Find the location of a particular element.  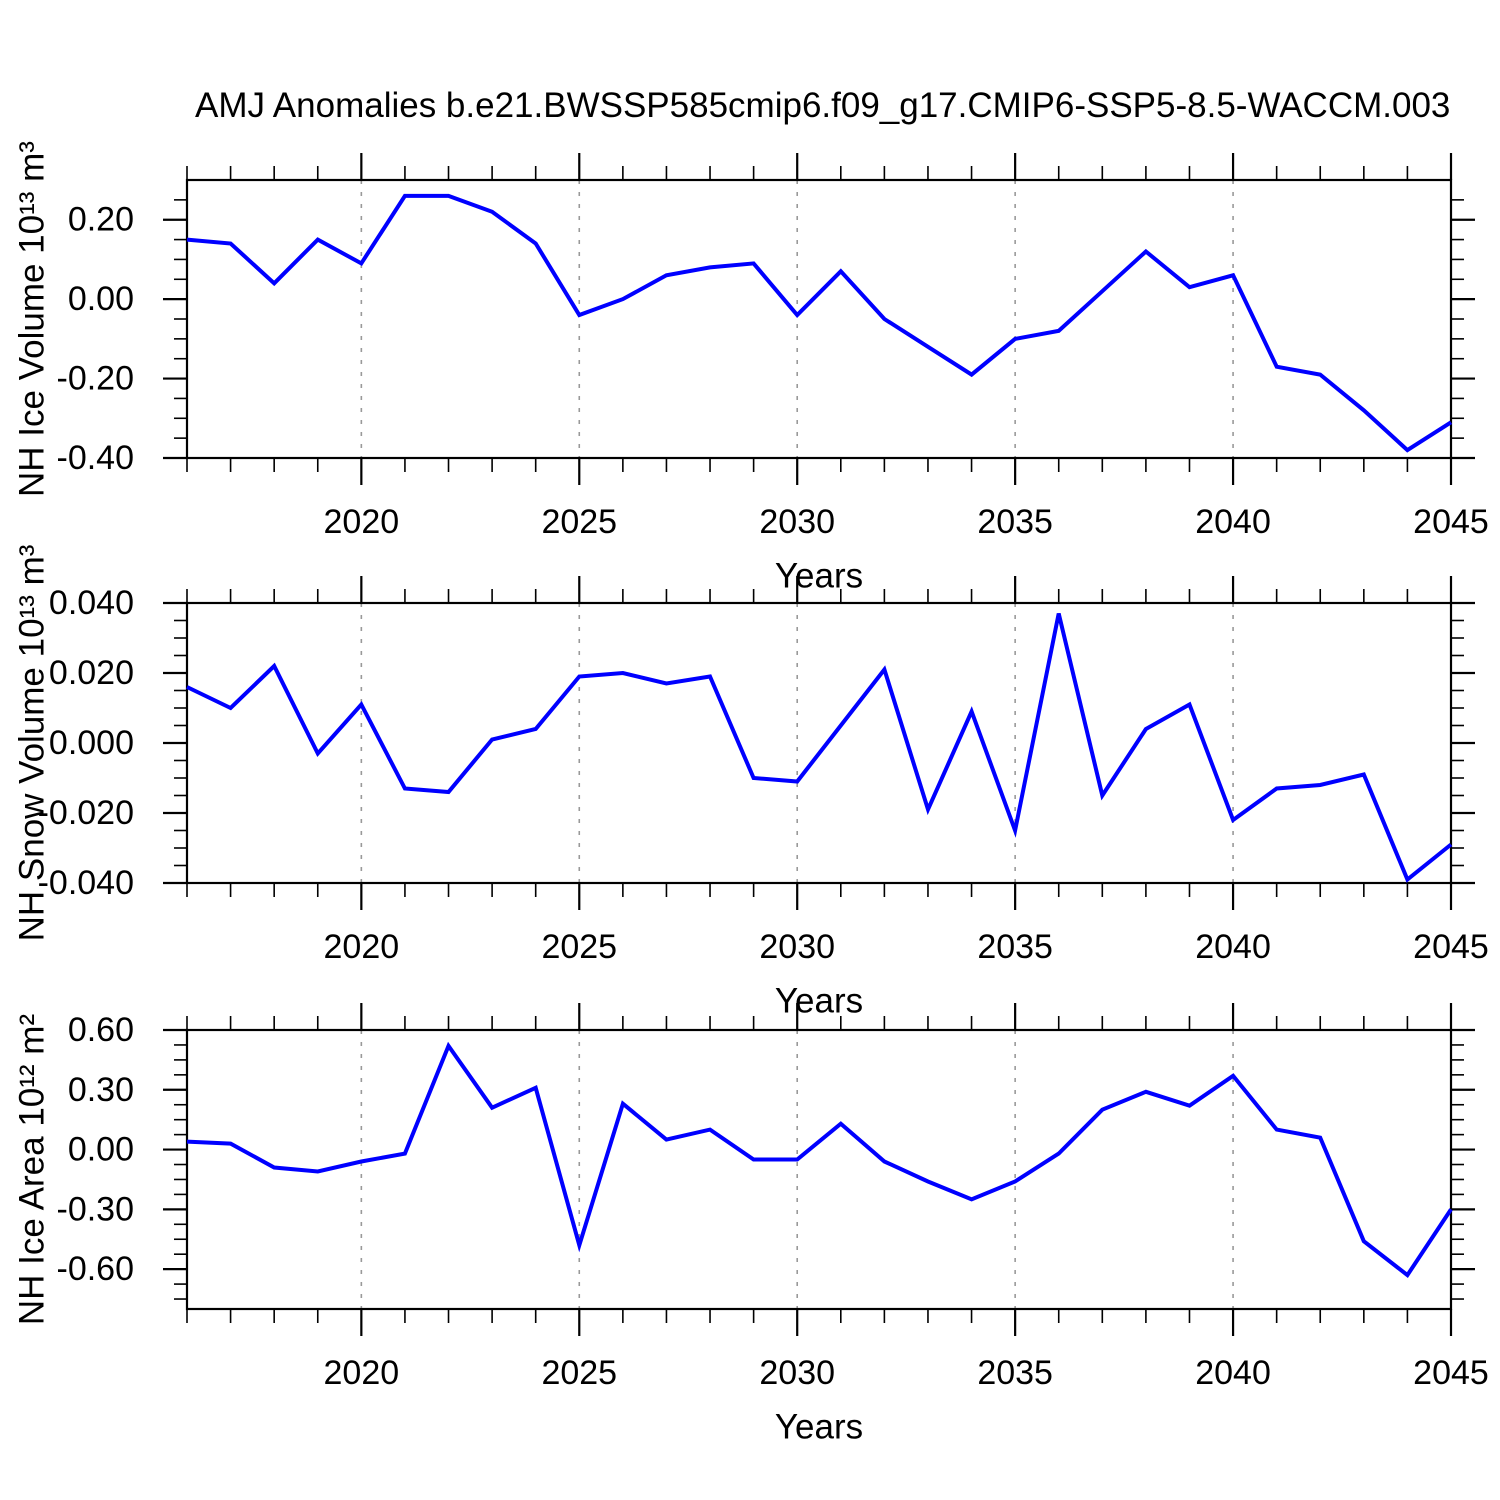

y-tick-label: 0.30 is located at coordinates (101, 1090).